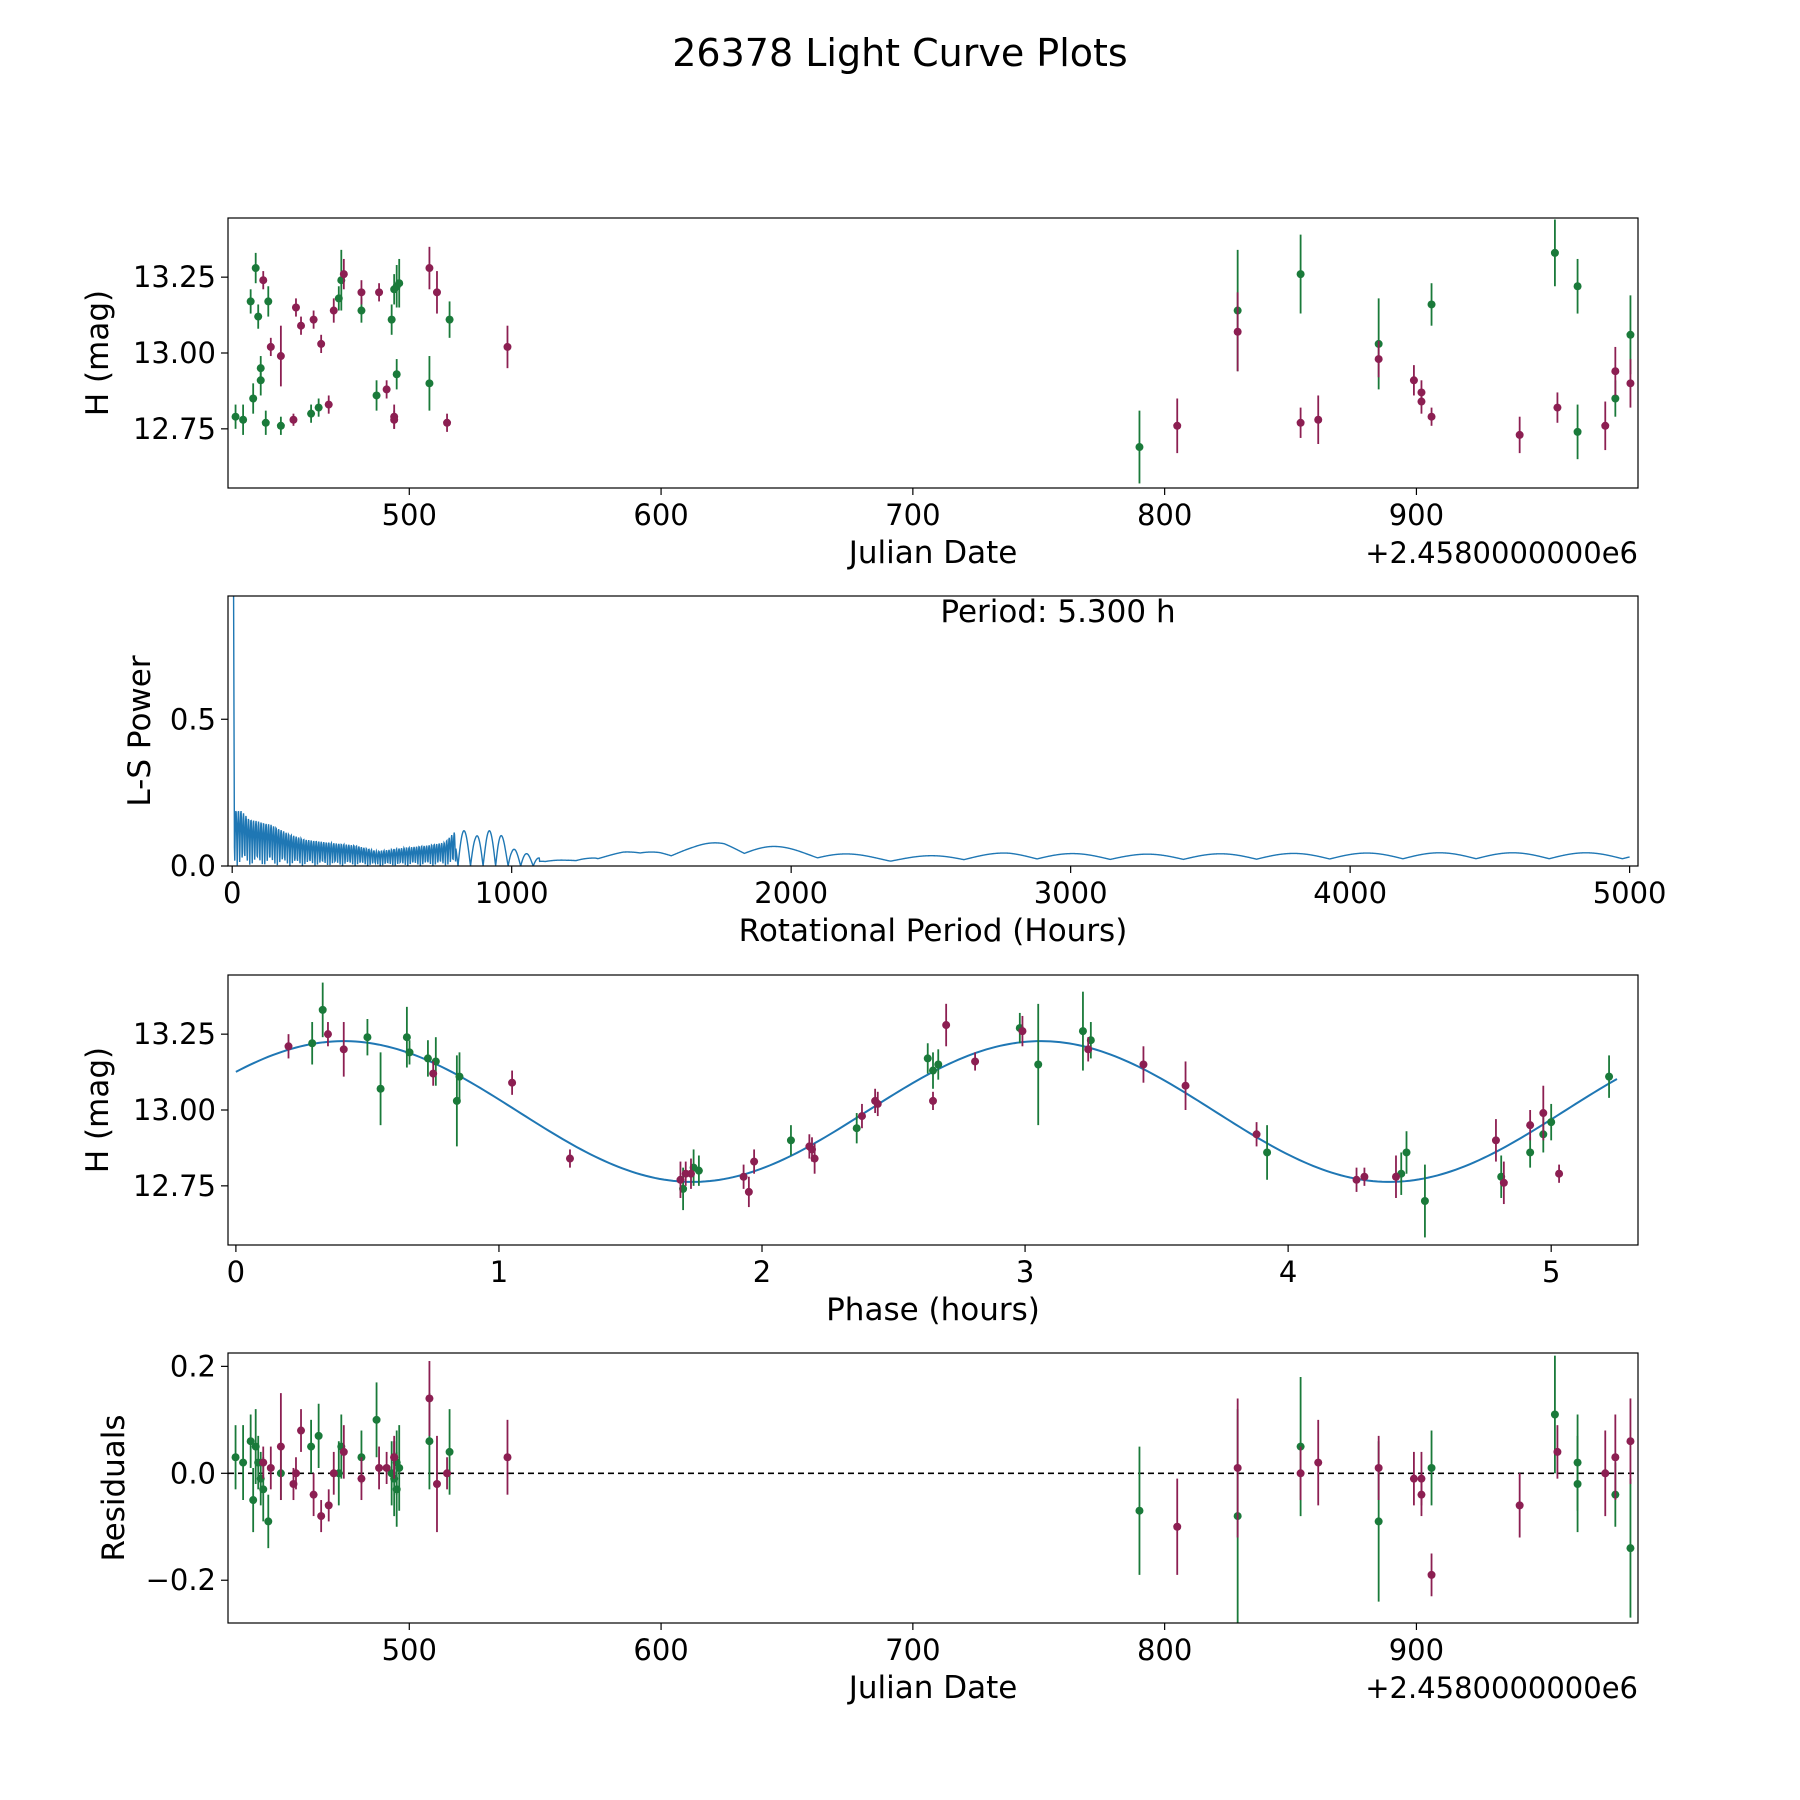  What do you see at coordinates (193, 1366) in the screenshot?
I see `y-tick-label: 0.2` at bounding box center [193, 1366].